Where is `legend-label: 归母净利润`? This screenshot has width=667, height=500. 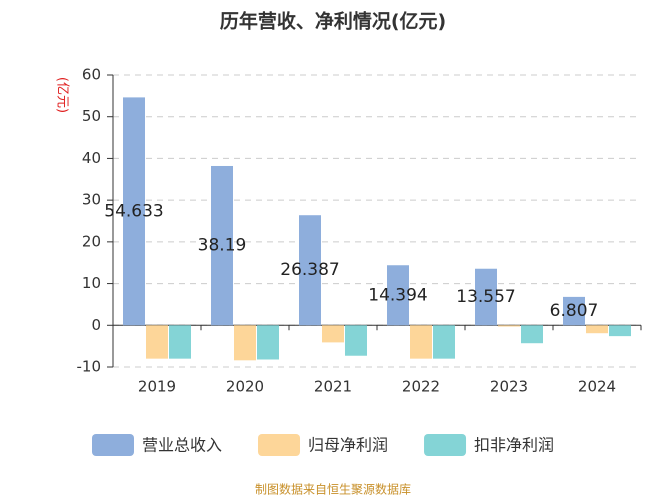 legend-label: 归母净利润 is located at coordinates (348, 445).